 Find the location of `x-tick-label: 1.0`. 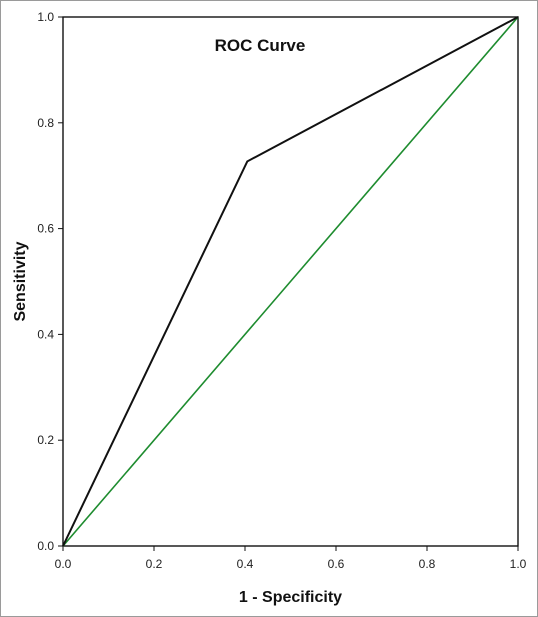

x-tick-label: 1.0 is located at coordinates (518, 564).